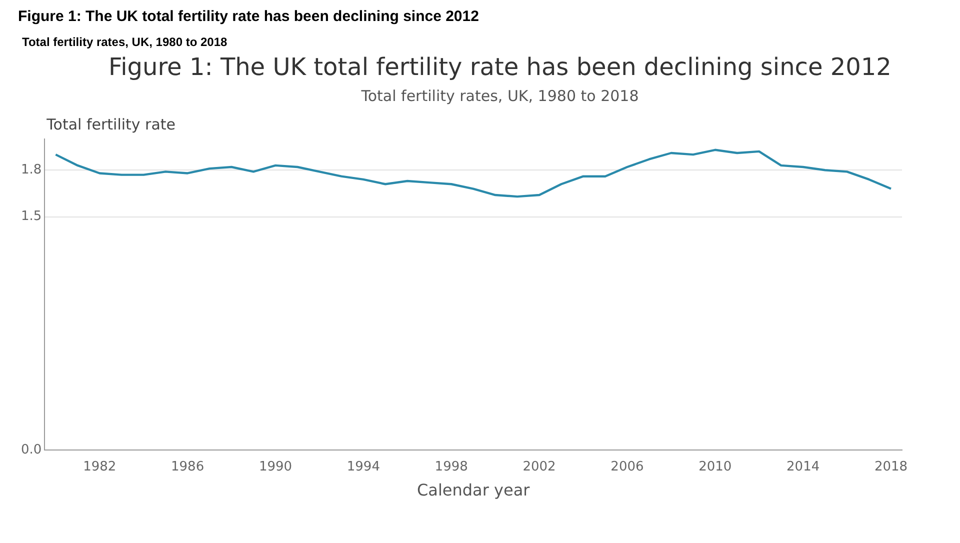  I want to click on caption: Figure 1: The UK total fertility rate has been declining since 2012, so click(249, 16).